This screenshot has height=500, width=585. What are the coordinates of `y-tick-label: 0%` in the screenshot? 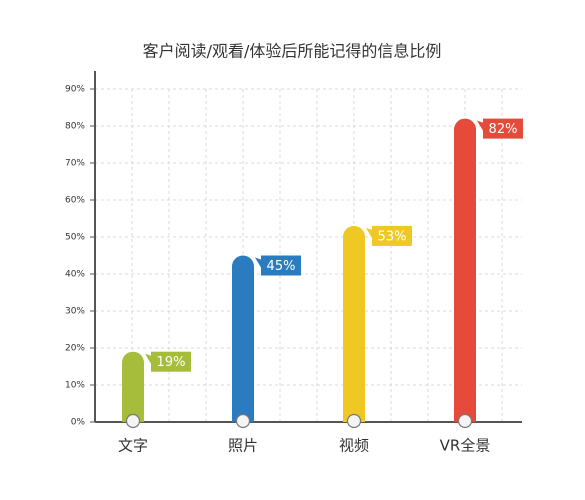 It's located at (78, 423).